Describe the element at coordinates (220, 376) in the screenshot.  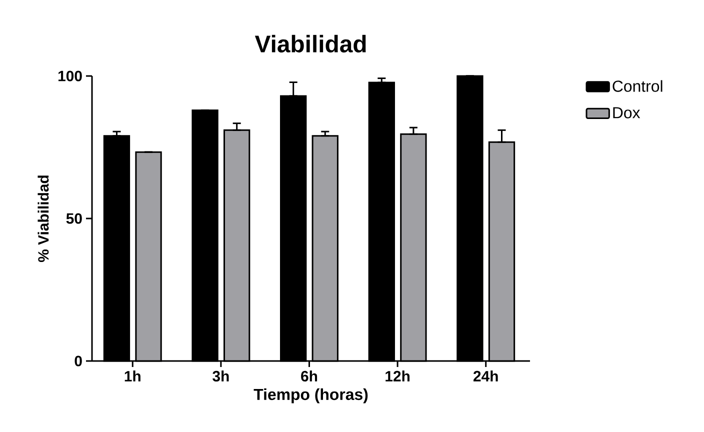
I see `x-tick-label: 3h` at that location.